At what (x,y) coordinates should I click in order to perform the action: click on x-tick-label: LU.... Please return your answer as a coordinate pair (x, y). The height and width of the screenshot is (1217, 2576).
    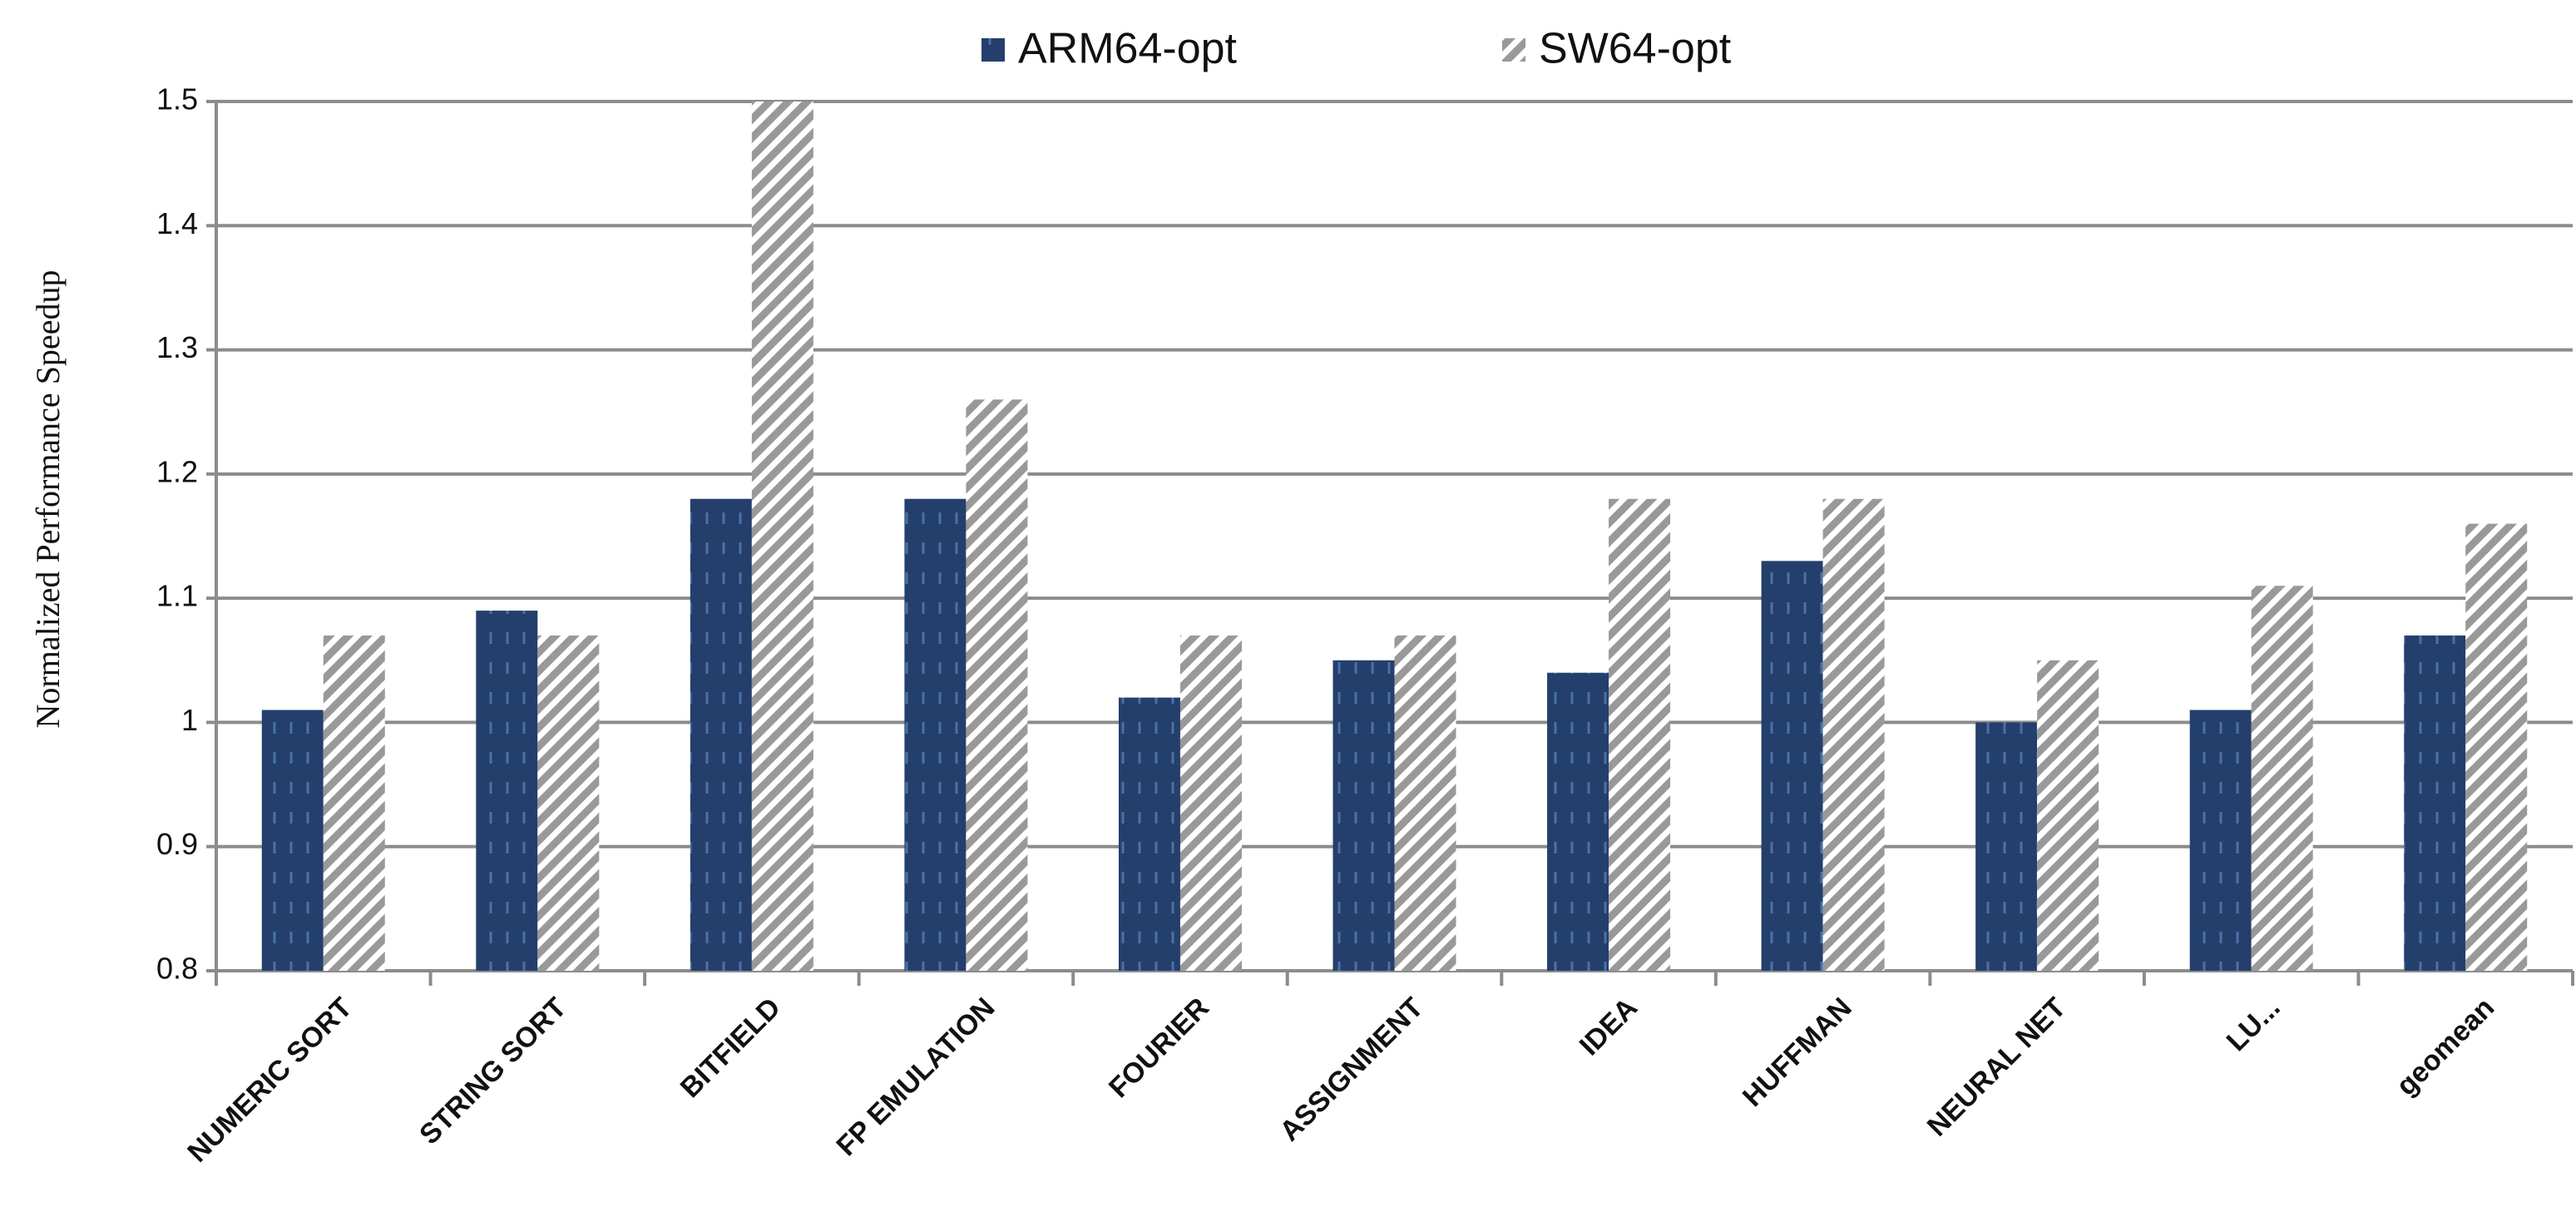
    Looking at the image, I should click on (2254, 1024).